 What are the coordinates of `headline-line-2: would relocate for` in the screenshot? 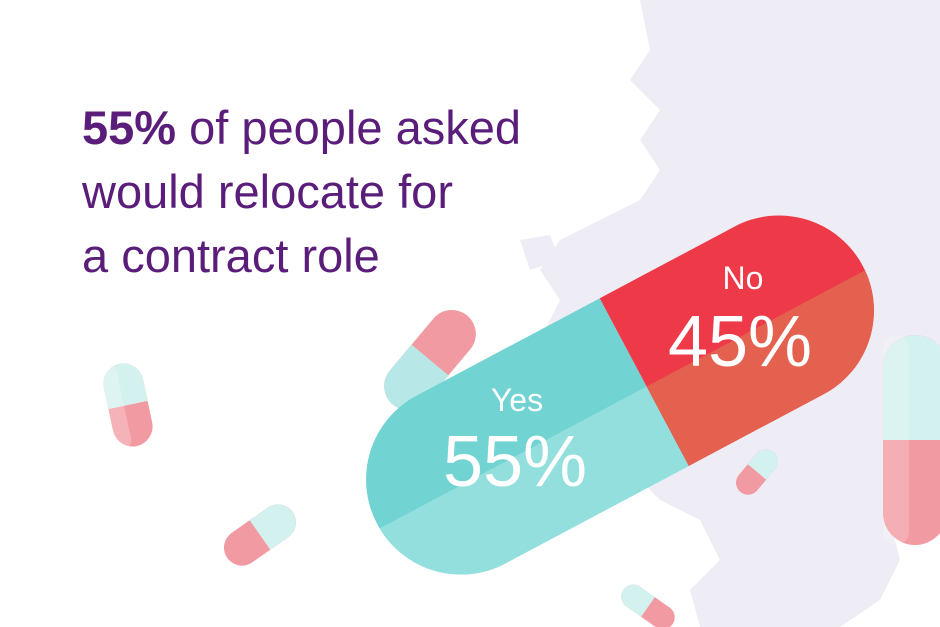 It's located at (267, 191).